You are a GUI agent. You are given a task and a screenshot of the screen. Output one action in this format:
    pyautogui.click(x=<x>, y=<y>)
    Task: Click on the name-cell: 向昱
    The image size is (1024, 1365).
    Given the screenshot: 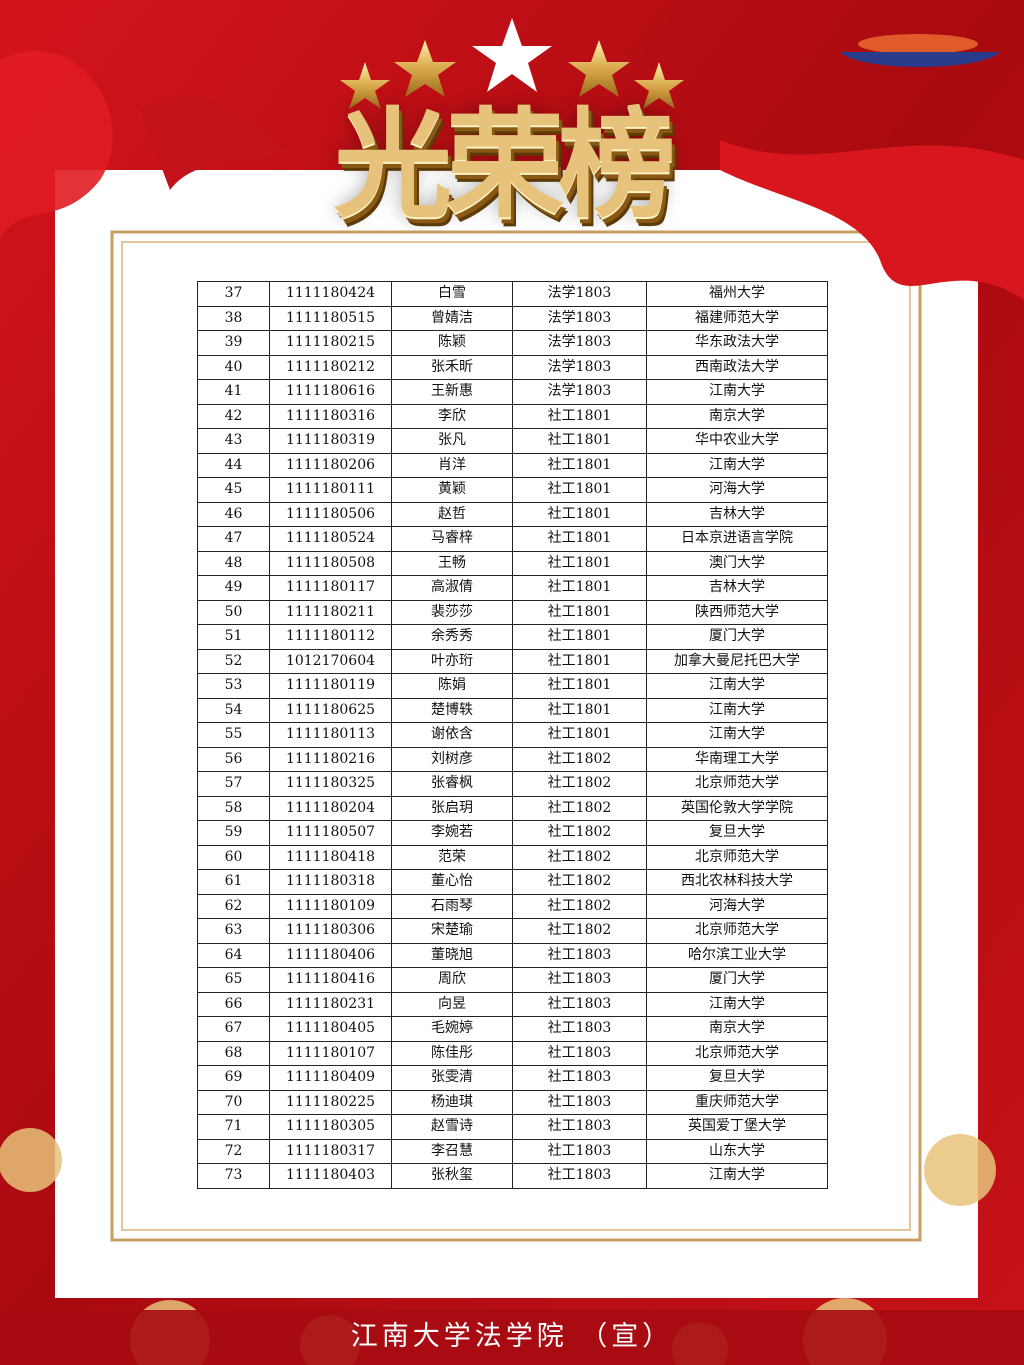 What is the action you would take?
    pyautogui.click(x=452, y=1004)
    